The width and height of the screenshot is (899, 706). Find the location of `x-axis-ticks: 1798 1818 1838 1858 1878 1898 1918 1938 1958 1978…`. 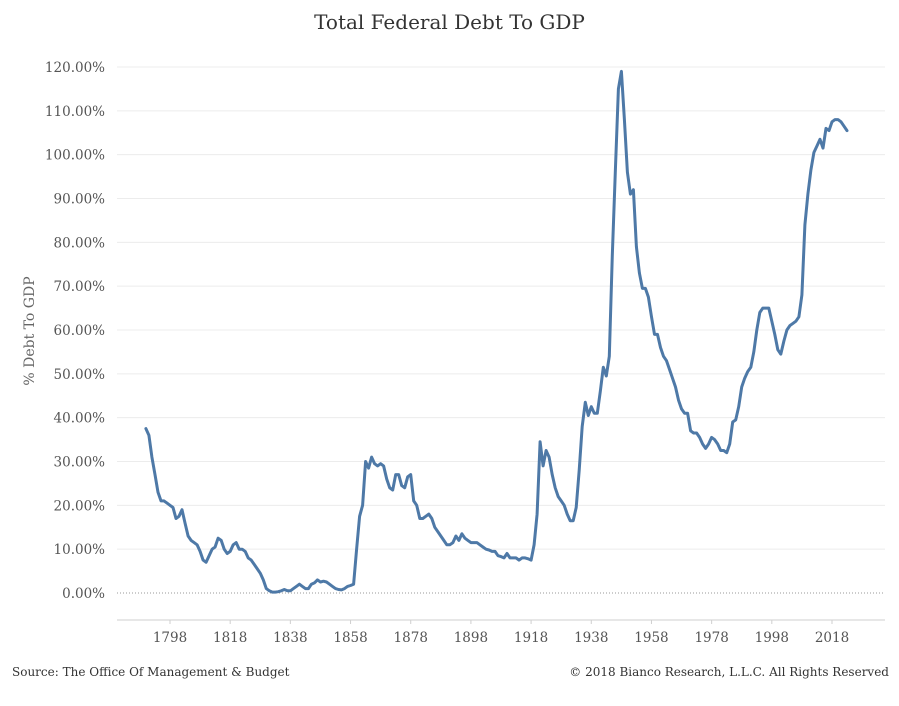

x-axis-ticks: 1798 1818 1838 1858 1878 1898 1918 1938 1958 1978… is located at coordinates (501, 633).